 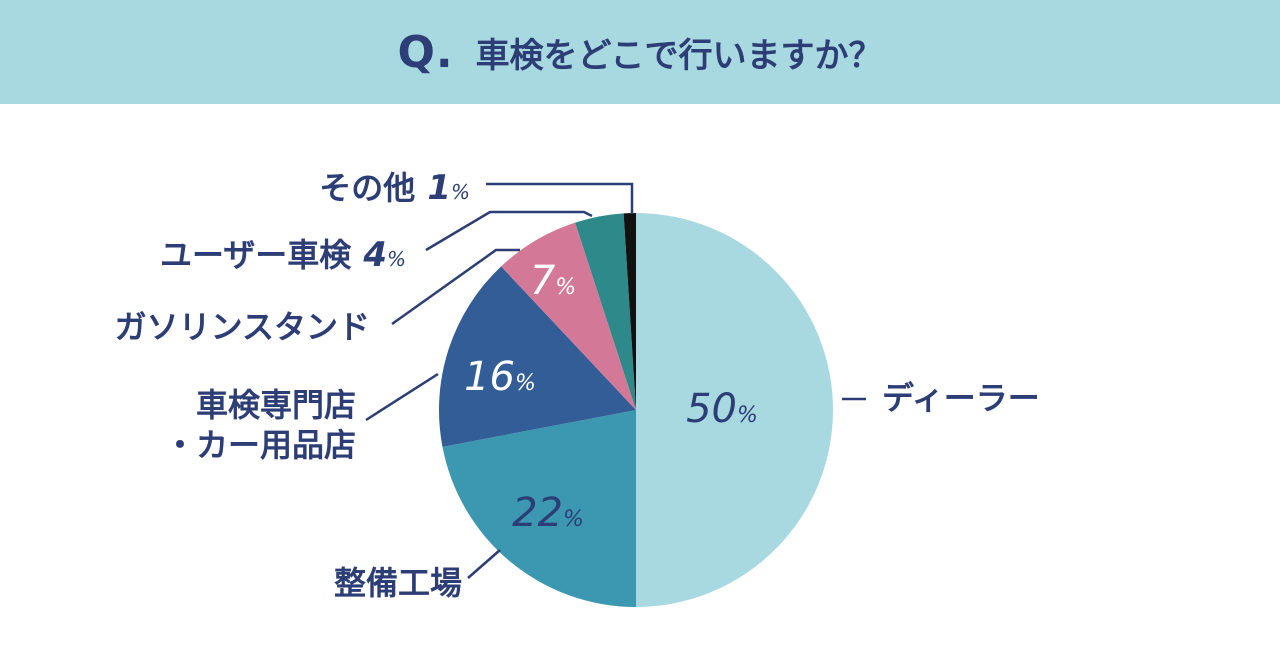 I want to click on pie-value-label-4: 7%, so click(x=553, y=281).